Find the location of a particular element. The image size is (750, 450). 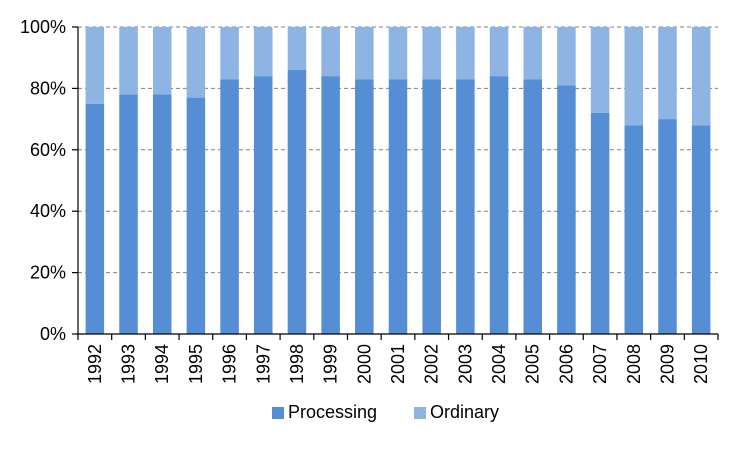

y-tick-labels: 0% 20% 40% 60% 80% 100% is located at coordinates (43, 180).